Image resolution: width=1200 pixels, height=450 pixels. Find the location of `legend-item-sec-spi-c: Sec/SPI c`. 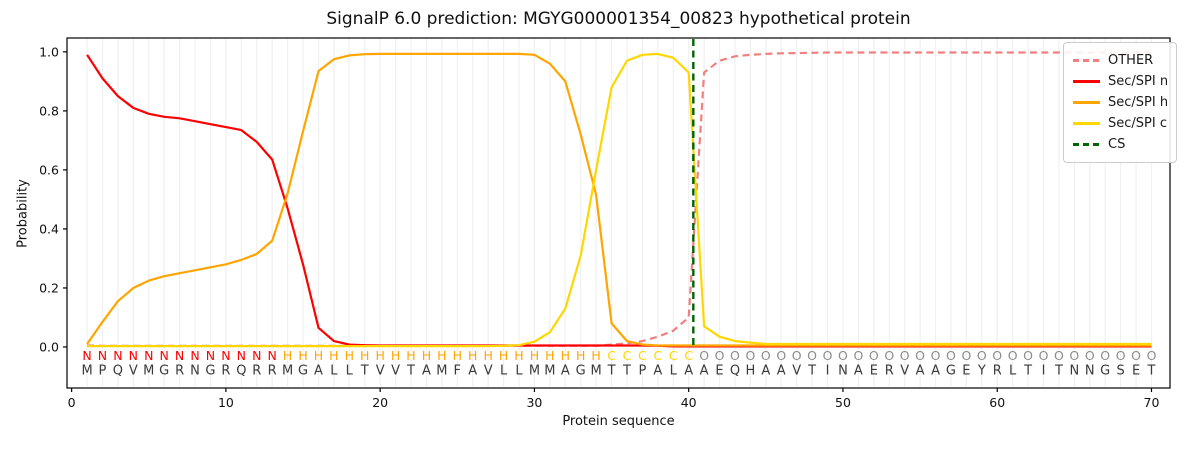

legend-item-sec-spi-c: Sec/SPI c is located at coordinates (1120, 123).